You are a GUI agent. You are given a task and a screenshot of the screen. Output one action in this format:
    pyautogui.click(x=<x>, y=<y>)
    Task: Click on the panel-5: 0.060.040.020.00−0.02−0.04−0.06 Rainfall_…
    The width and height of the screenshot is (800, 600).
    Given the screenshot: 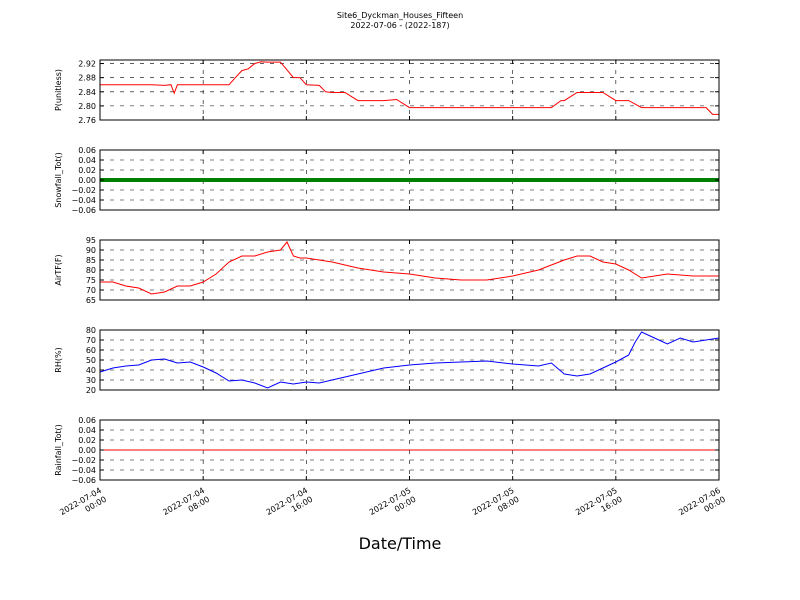 What is the action you would take?
    pyautogui.click(x=387, y=450)
    